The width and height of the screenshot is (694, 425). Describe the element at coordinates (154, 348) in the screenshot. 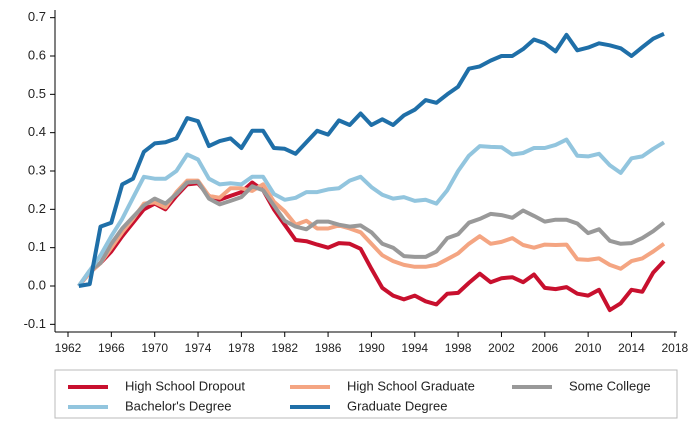

I see `x-tick-label: 1970` at that location.